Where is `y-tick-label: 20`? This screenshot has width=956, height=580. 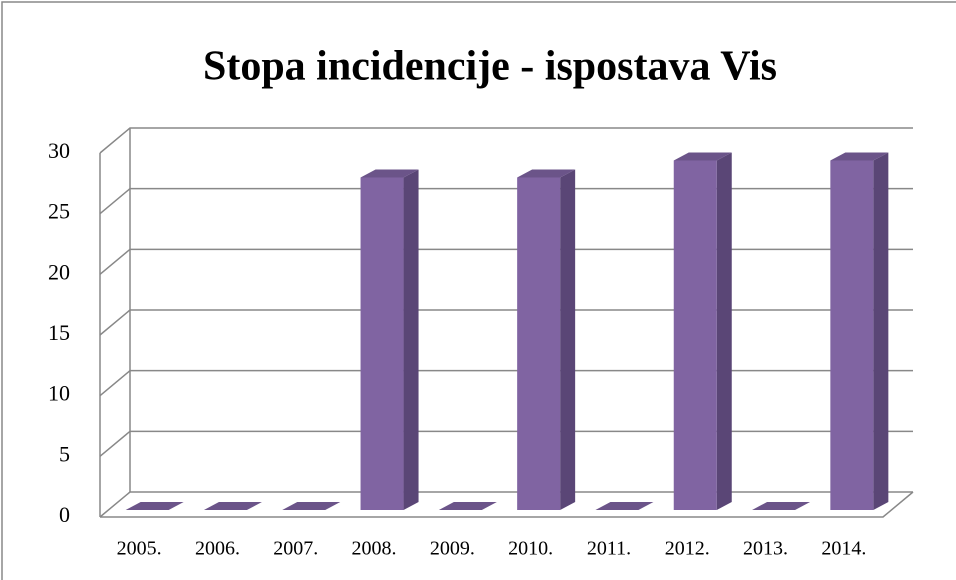
y-tick-label: 20 is located at coordinates (59, 271).